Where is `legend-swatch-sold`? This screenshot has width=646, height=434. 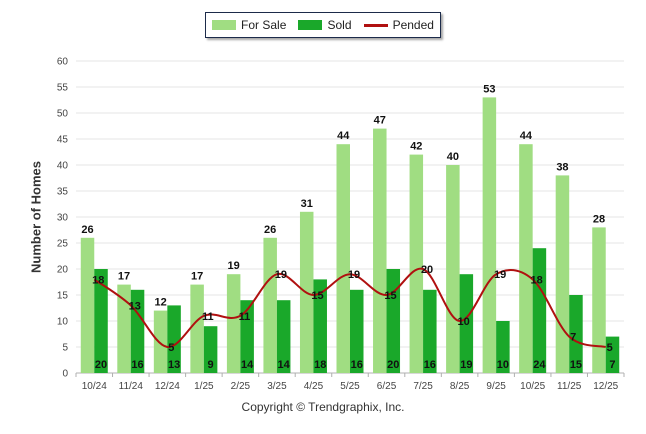
legend-swatch-sold is located at coordinates (310, 25).